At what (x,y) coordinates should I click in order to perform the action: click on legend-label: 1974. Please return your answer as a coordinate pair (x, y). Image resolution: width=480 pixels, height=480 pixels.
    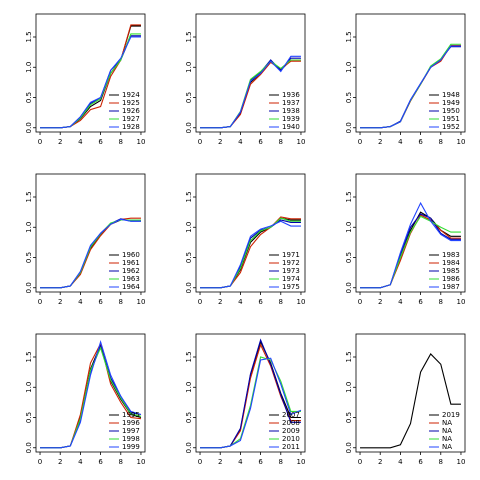
    Looking at the image, I should click on (291, 279).